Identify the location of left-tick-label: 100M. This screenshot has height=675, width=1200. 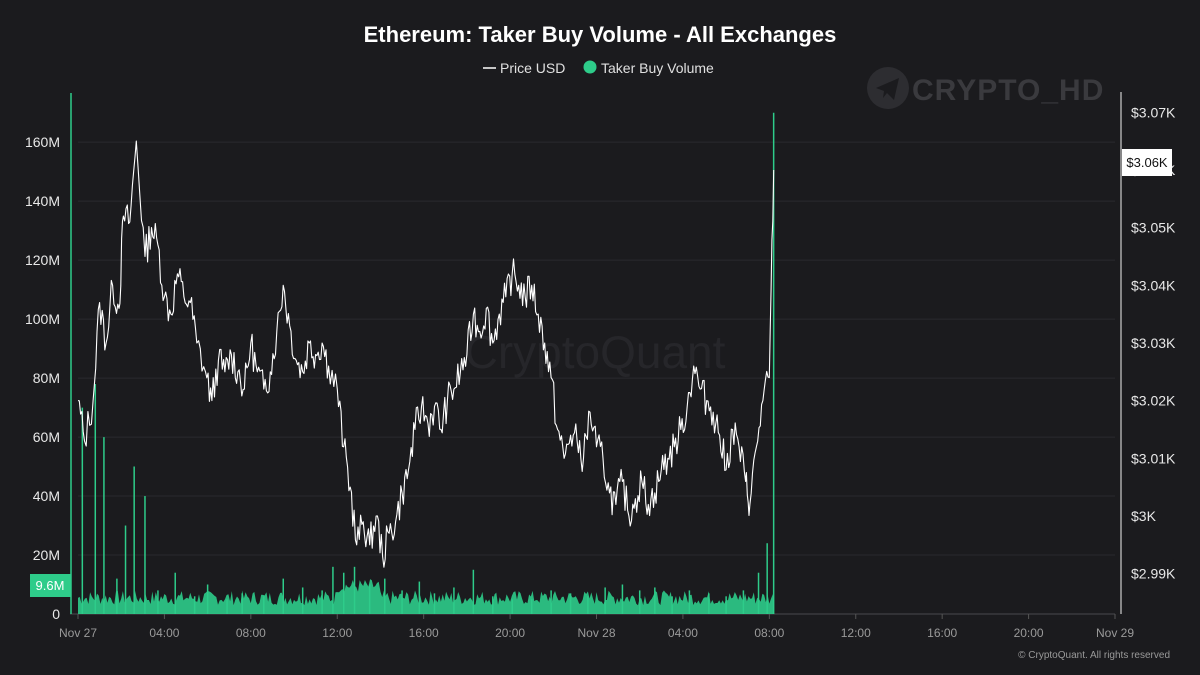
(42, 319).